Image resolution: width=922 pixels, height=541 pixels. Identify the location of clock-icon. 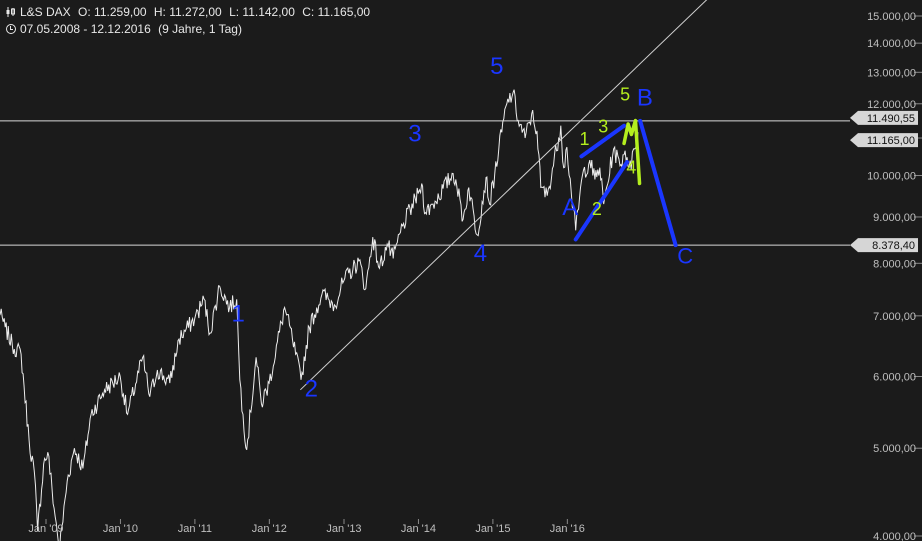
(11, 29).